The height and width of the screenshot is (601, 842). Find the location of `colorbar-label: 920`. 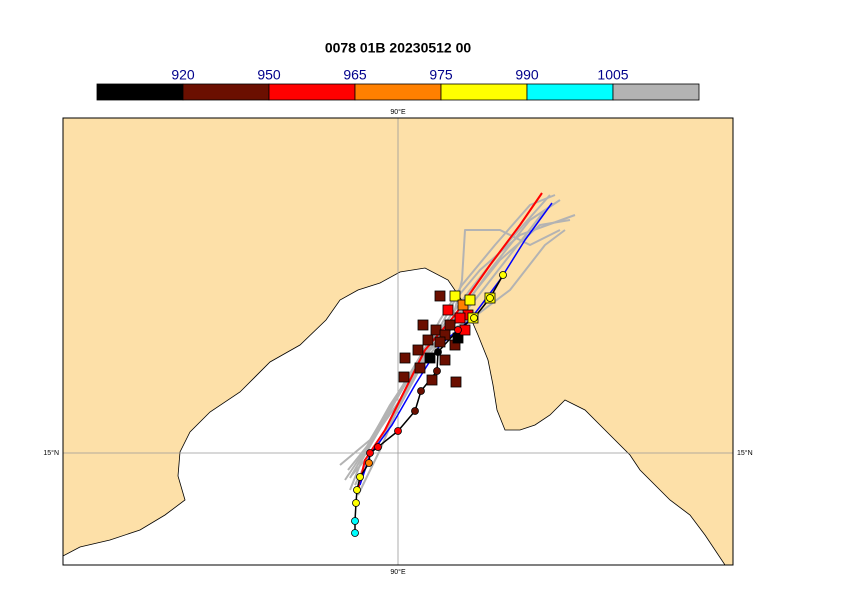

colorbar-label: 920 is located at coordinates (183, 75).